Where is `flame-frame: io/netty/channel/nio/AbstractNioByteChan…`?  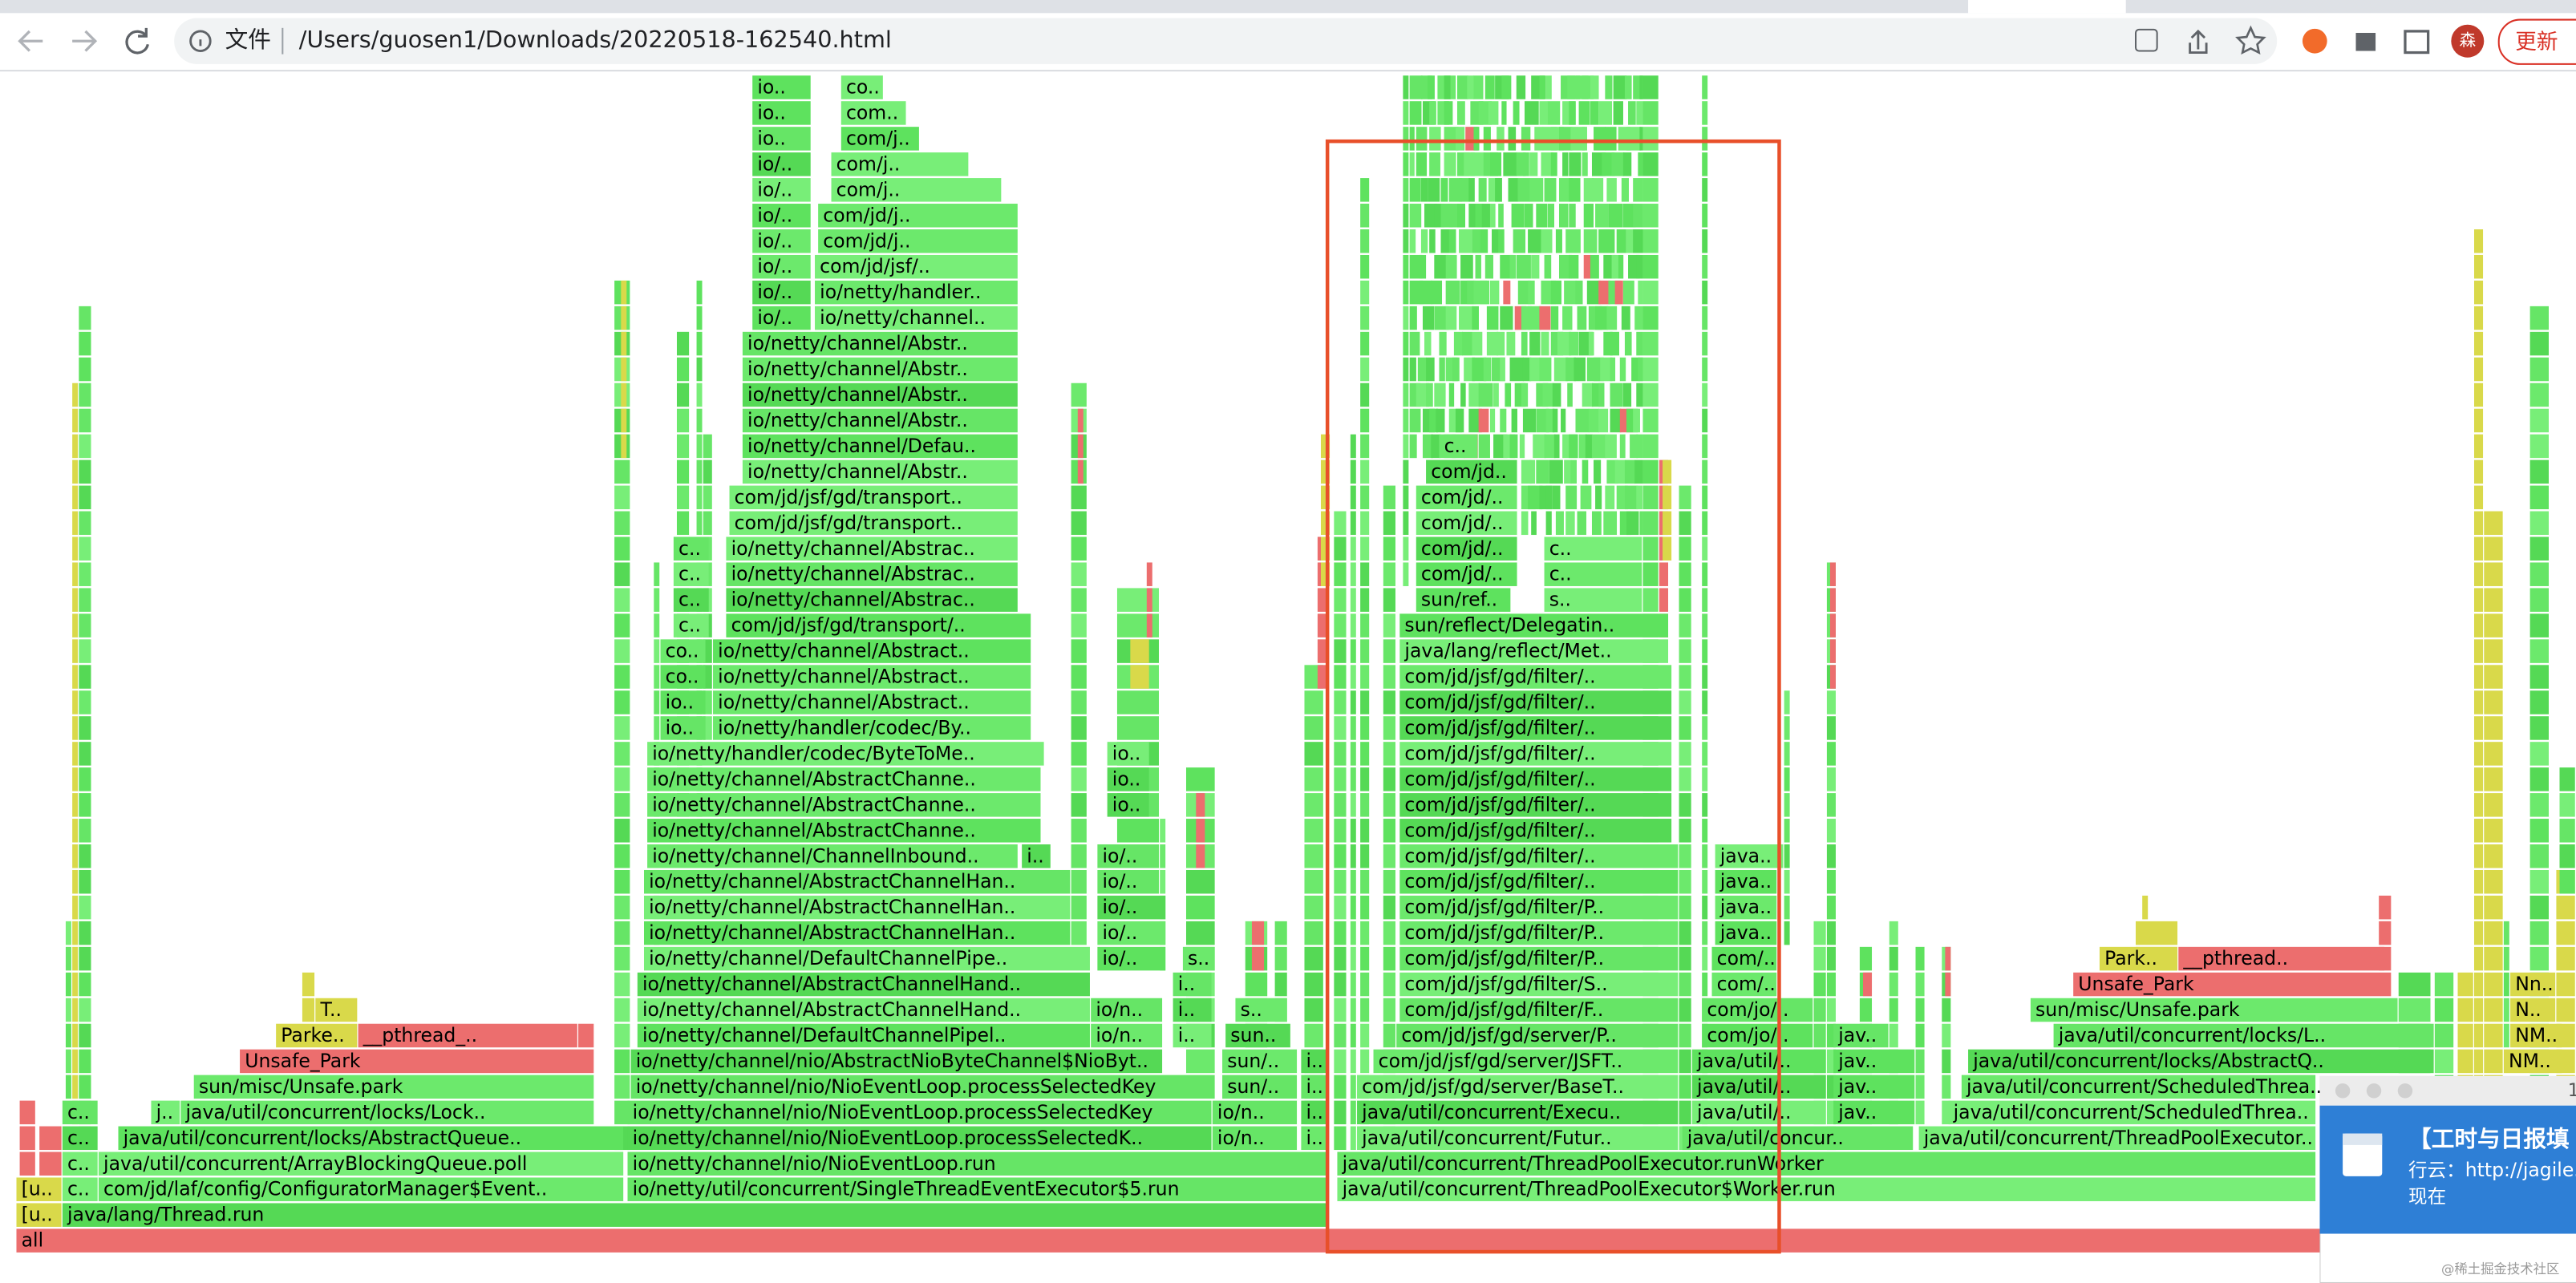
flame-frame: io/netty/channel/nio/AbstractNioByteChan… is located at coordinates (897, 1061).